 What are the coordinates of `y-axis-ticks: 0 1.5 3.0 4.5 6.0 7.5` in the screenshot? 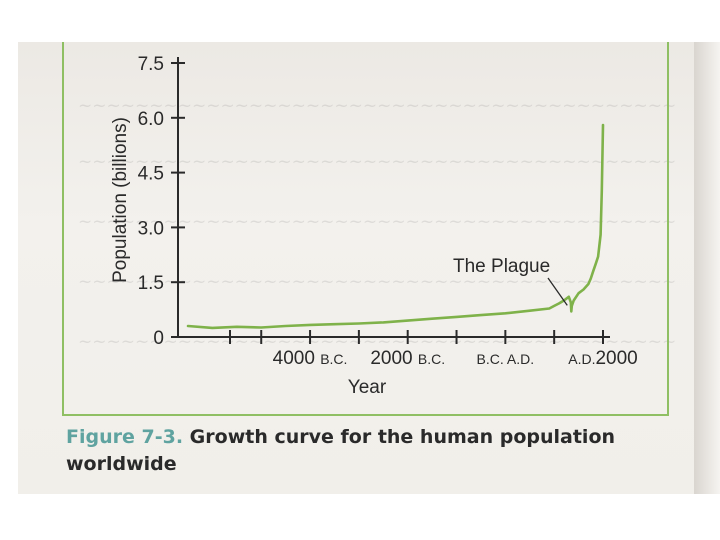 It's located at (161, 201).